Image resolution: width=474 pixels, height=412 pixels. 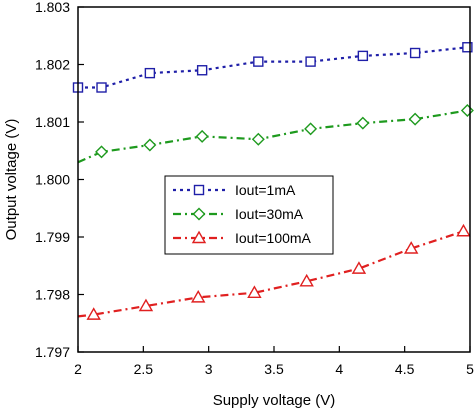 I want to click on y-tick-label: 1.797, so click(x=52, y=352).